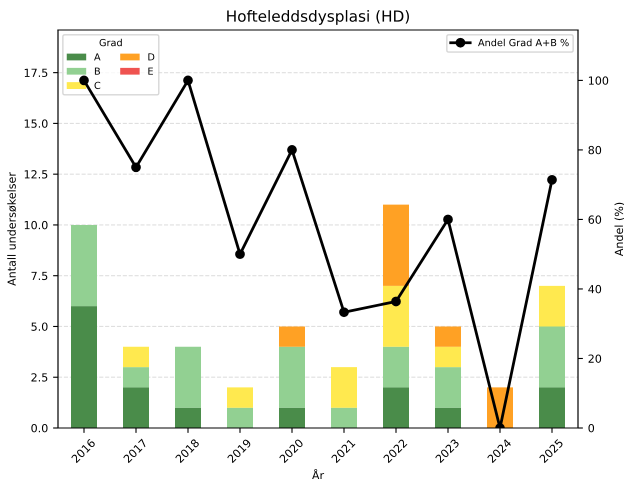 The height and width of the screenshot is (479, 624). What do you see at coordinates (595, 358) in the screenshot?
I see `y2-tick-label: 20` at bounding box center [595, 358].